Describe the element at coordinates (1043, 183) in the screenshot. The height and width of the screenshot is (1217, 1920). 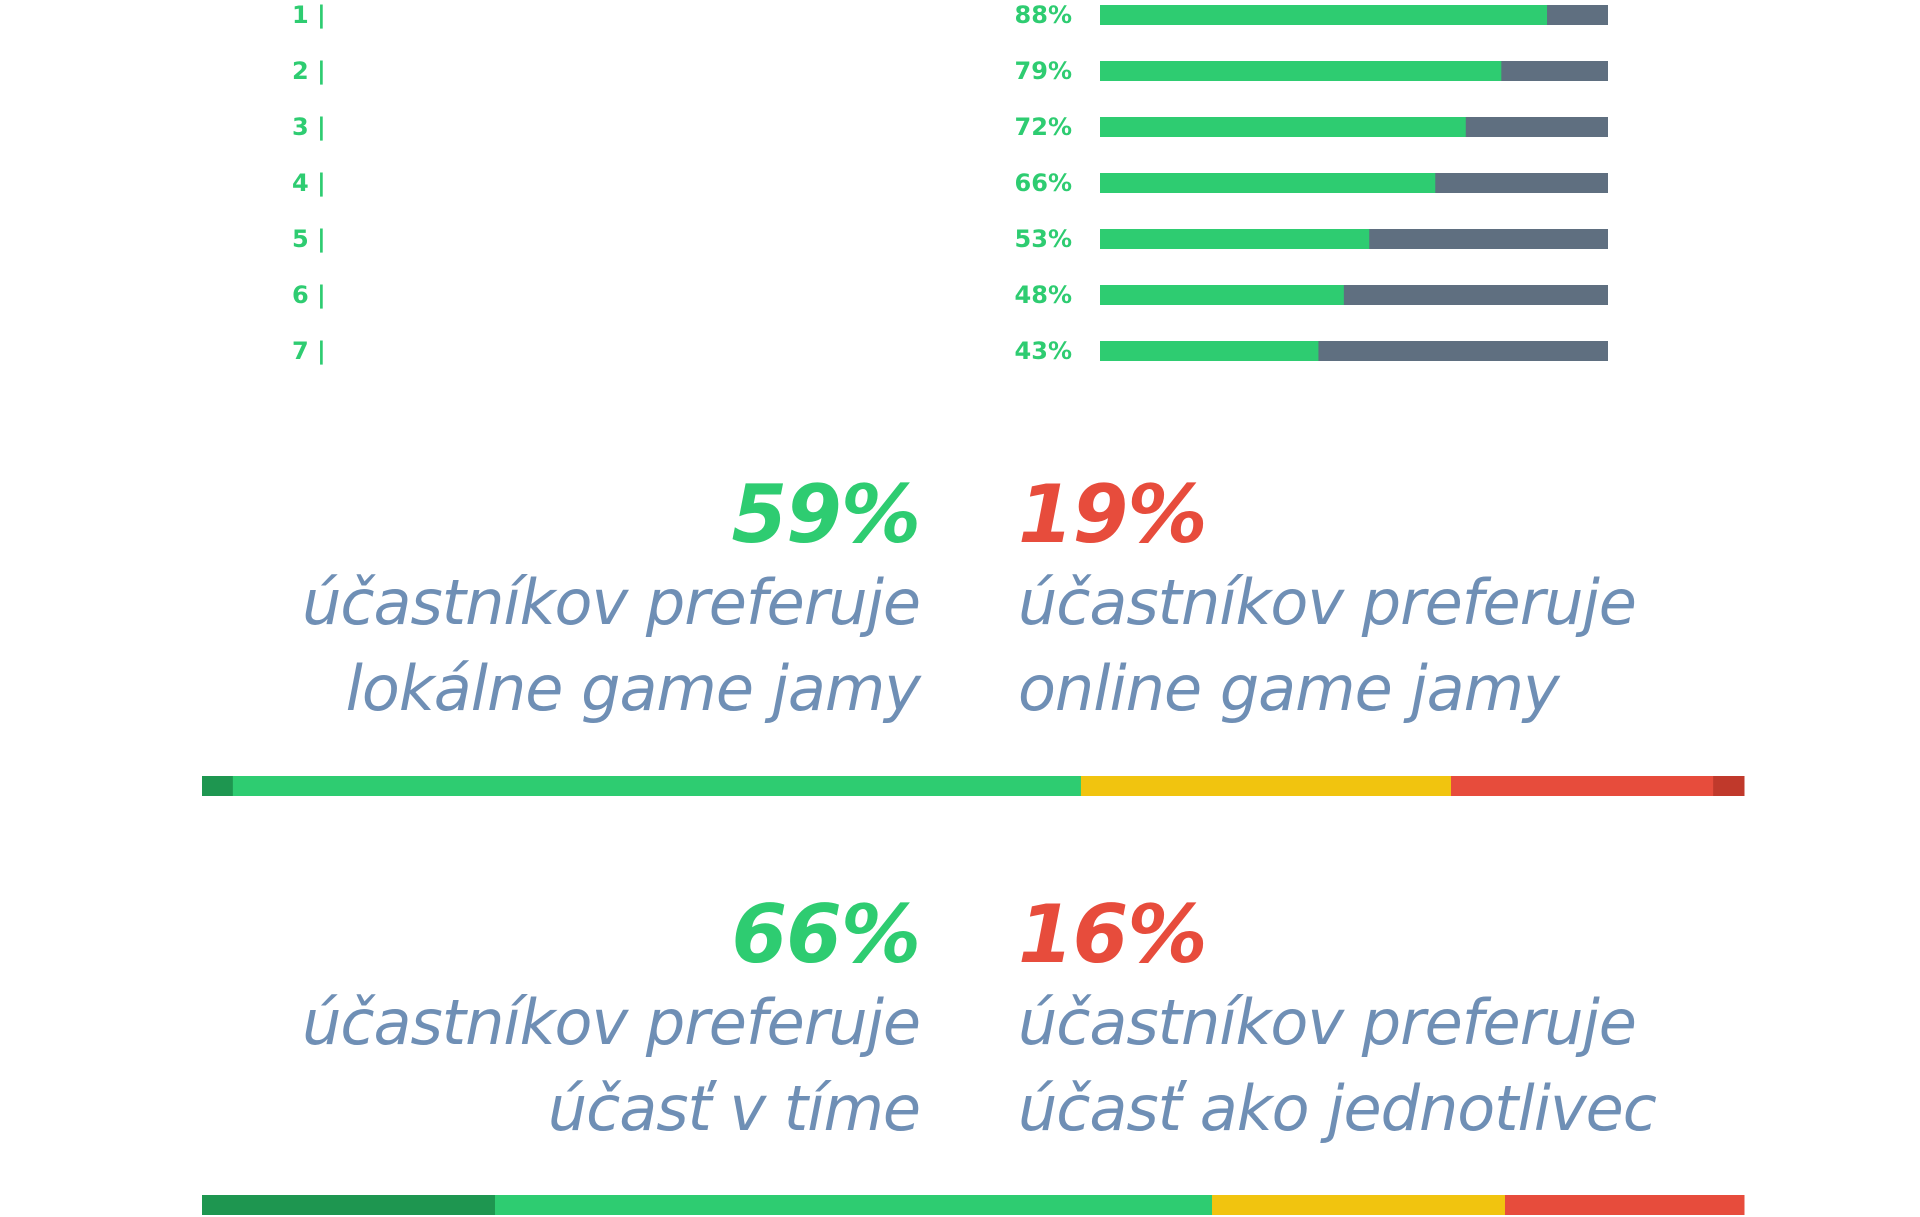
I see `rank-percent-label: 66%` at that location.